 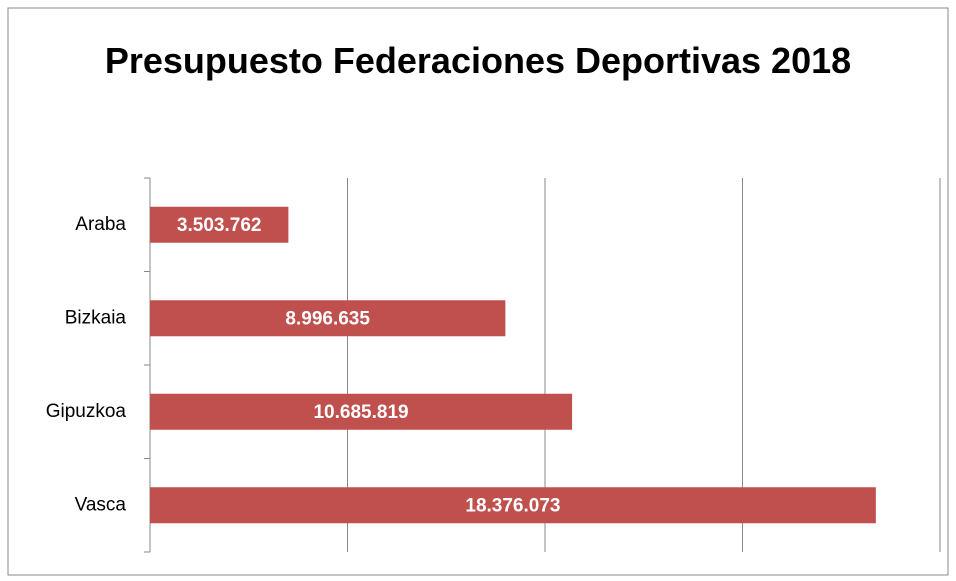 I want to click on data-label: 8.996.635, so click(x=327, y=318).